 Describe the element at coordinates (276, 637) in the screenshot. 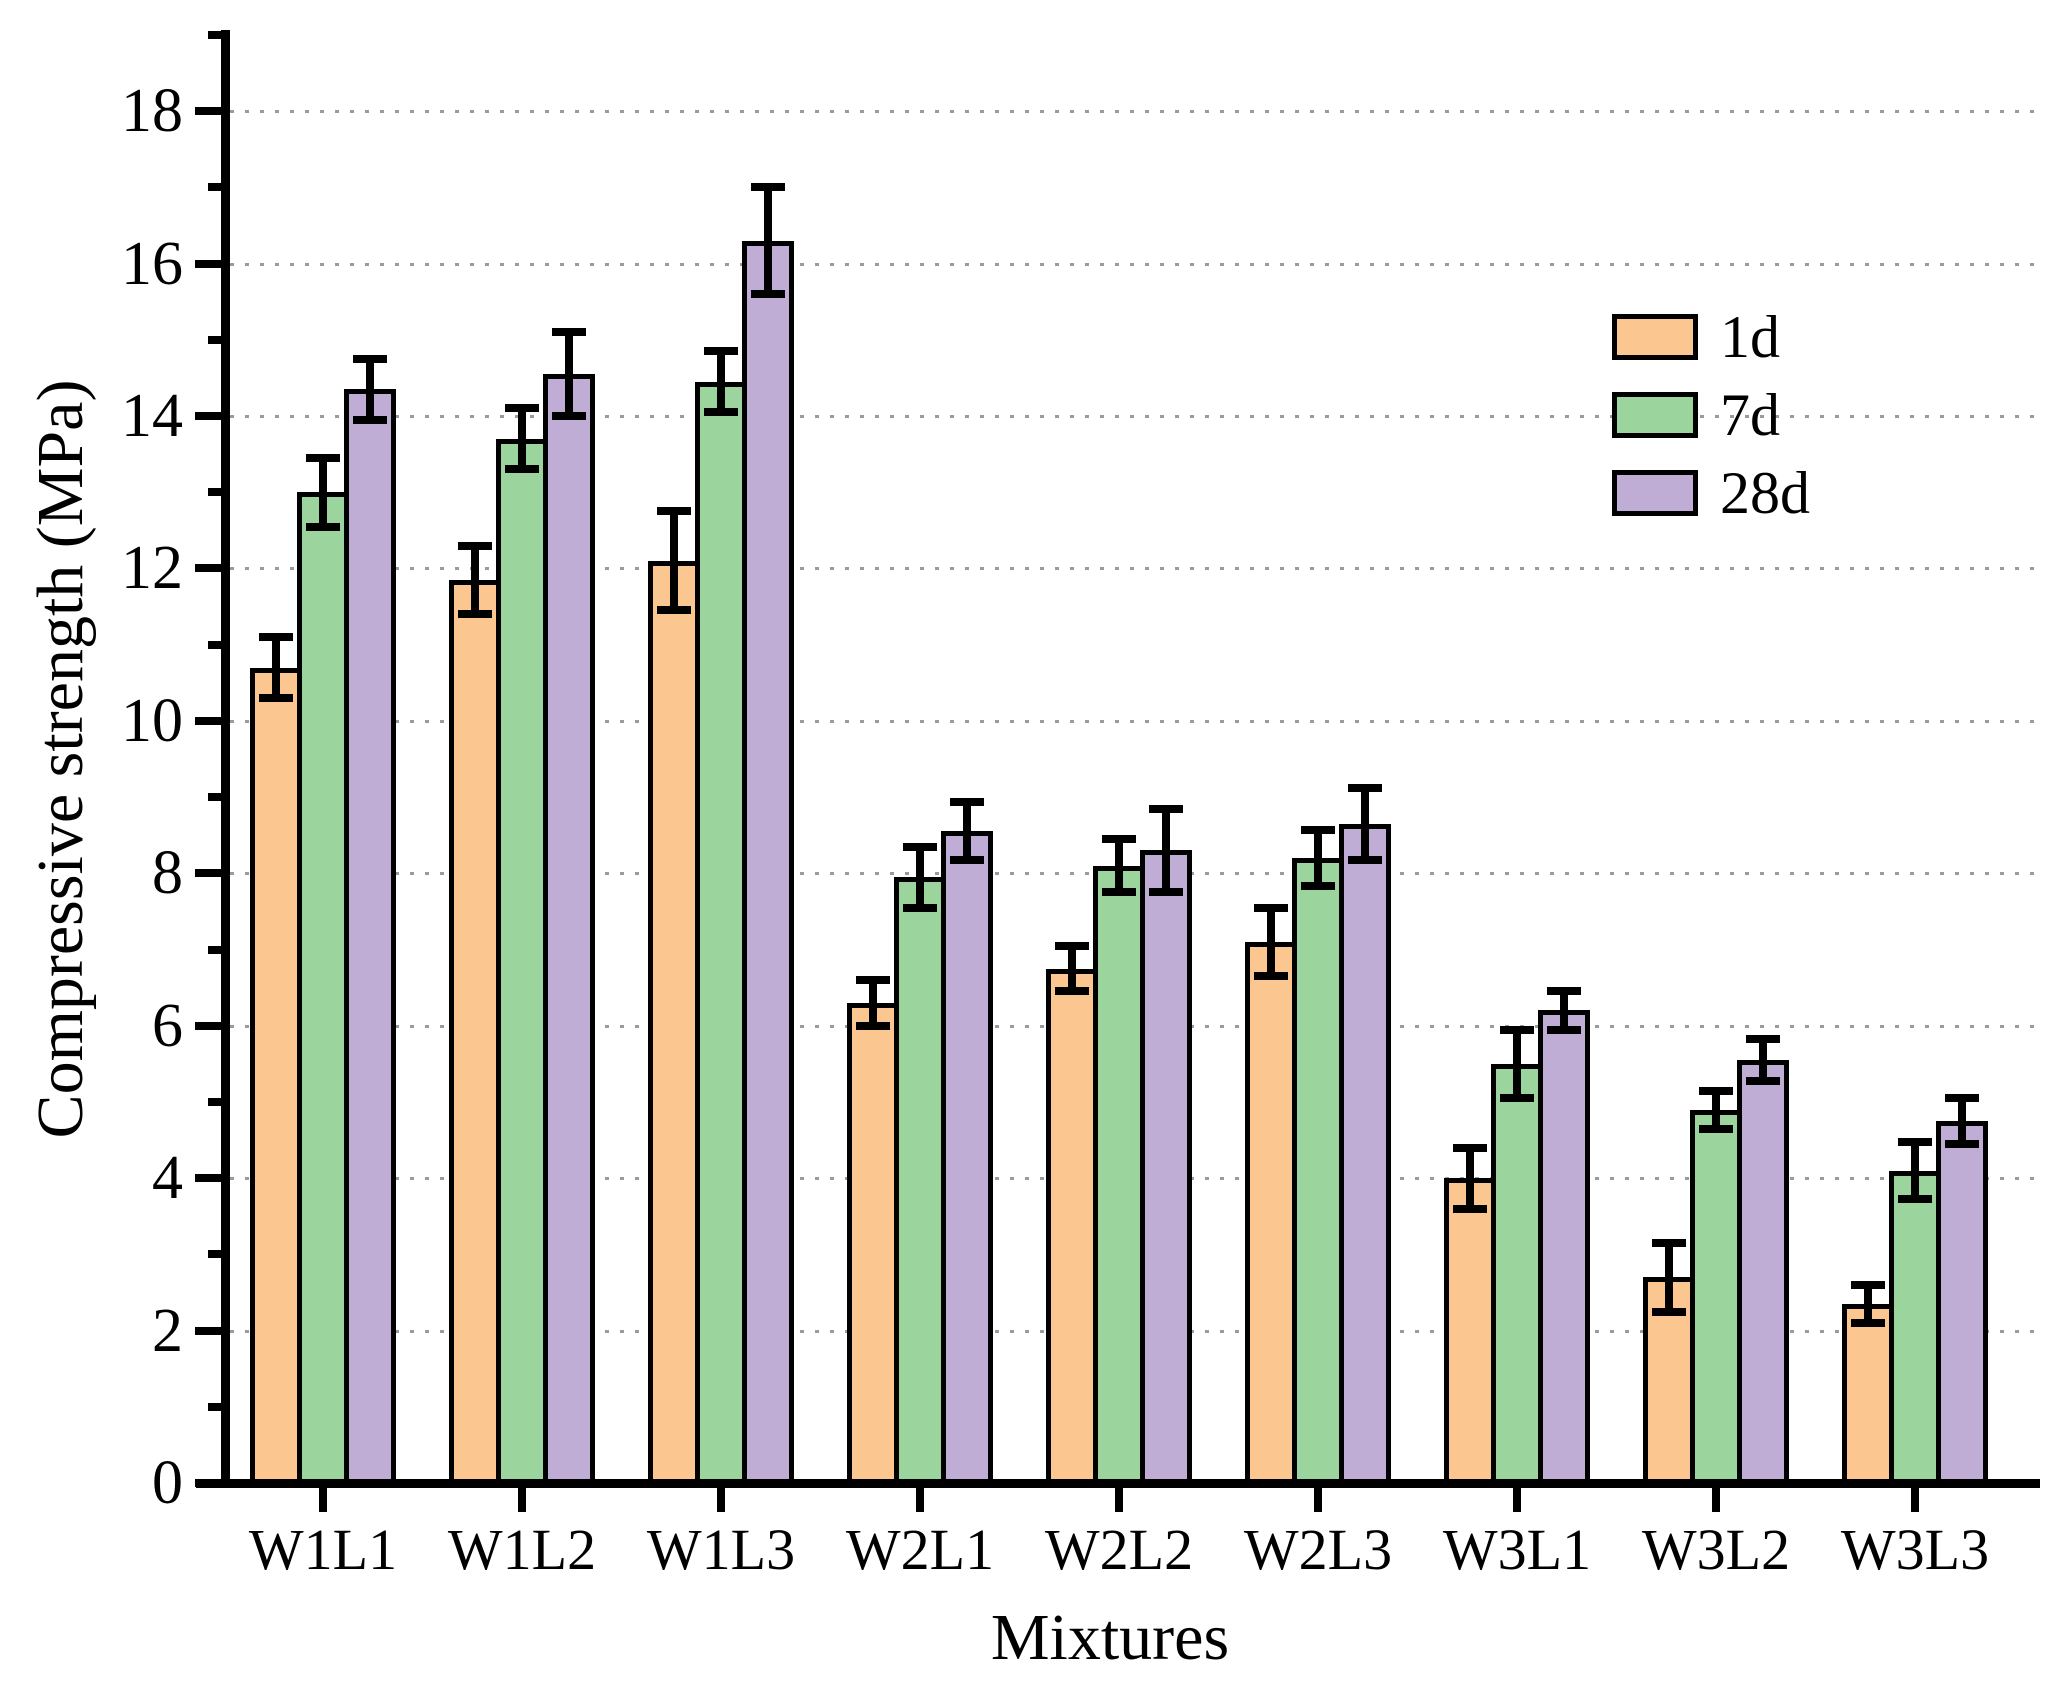

I see `errorbar-cap-top-W1L1-1d` at that location.